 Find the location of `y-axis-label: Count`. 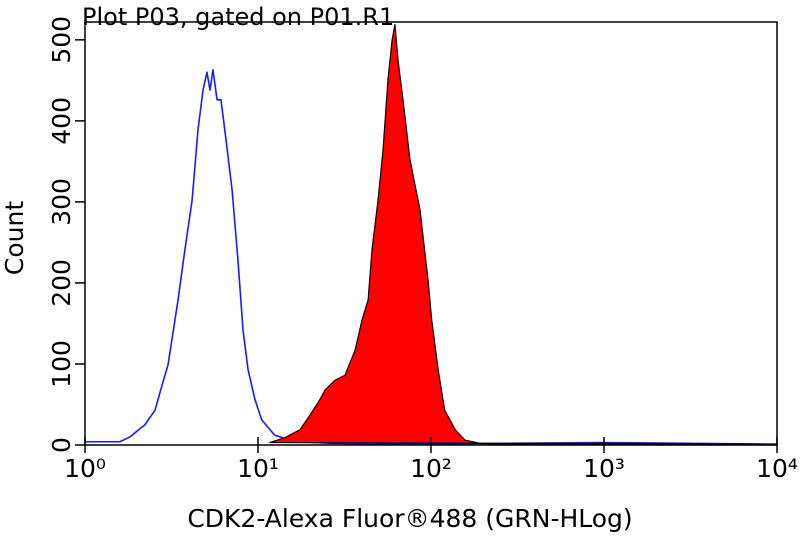

y-axis-label: Count is located at coordinates (14, 238).